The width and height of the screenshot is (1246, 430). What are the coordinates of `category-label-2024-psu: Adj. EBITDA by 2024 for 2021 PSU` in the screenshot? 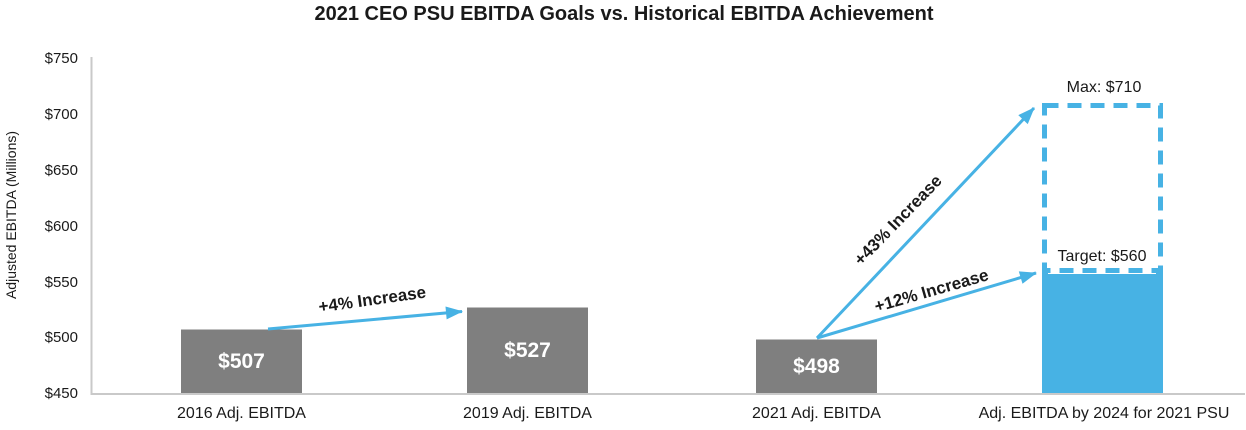 It's located at (1104, 413).